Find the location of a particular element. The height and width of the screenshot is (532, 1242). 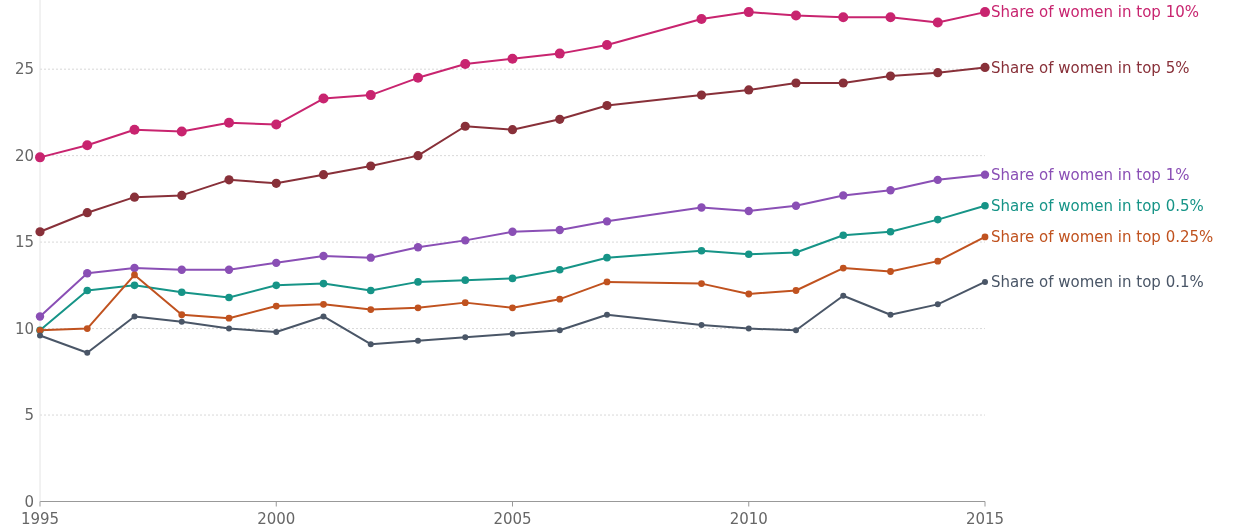

series-label: Share of women in top 0.5% is located at coordinates (1097, 206).